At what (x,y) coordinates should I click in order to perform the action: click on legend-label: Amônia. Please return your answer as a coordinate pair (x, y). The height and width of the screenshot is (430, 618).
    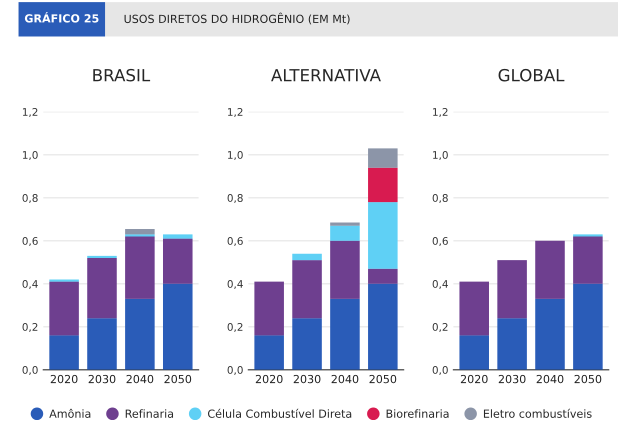
    Looking at the image, I should click on (69, 413).